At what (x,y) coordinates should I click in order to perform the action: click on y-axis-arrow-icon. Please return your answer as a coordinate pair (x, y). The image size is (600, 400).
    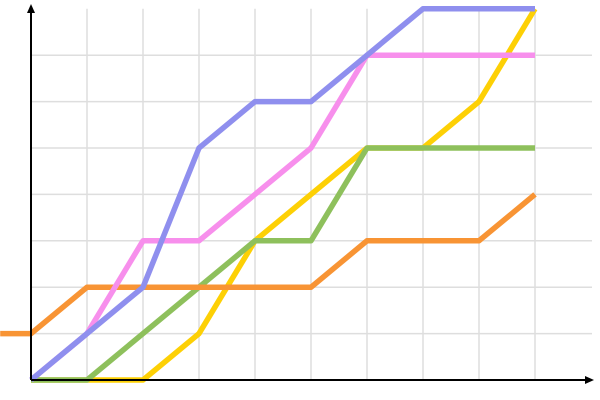
    Looking at the image, I should click on (31, 8).